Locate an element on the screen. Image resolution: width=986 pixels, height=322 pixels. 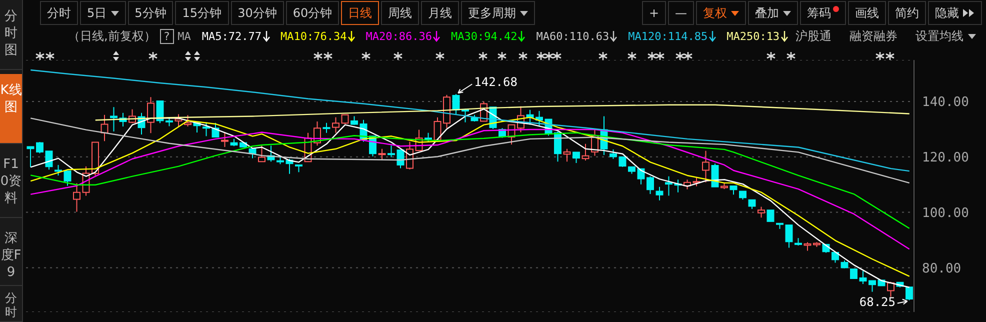
line-series is located at coordinates (502, 112).